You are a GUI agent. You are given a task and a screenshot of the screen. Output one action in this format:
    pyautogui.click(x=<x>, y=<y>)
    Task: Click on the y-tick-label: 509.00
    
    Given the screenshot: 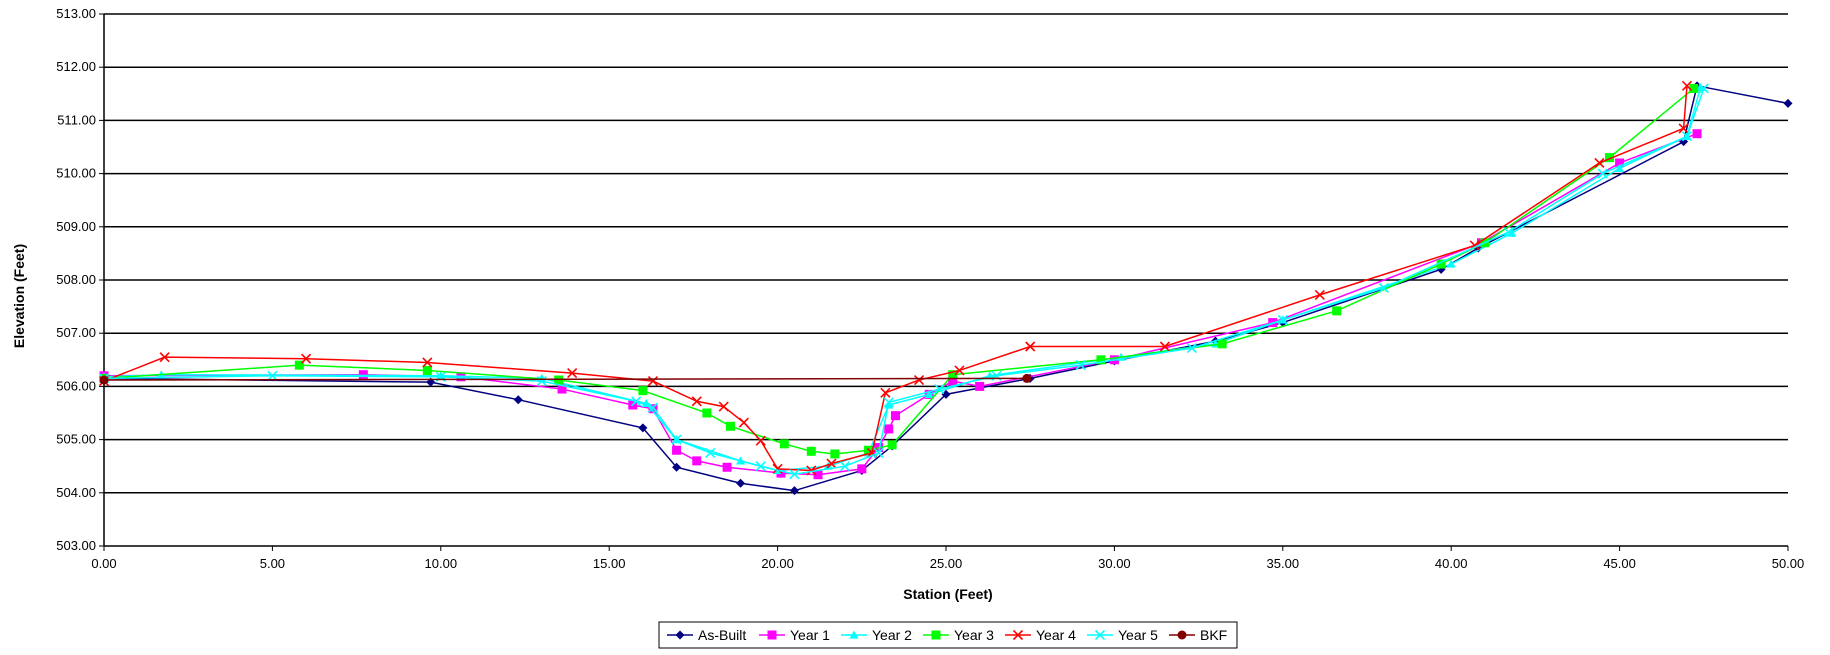 What is the action you would take?
    pyautogui.click(x=76, y=226)
    